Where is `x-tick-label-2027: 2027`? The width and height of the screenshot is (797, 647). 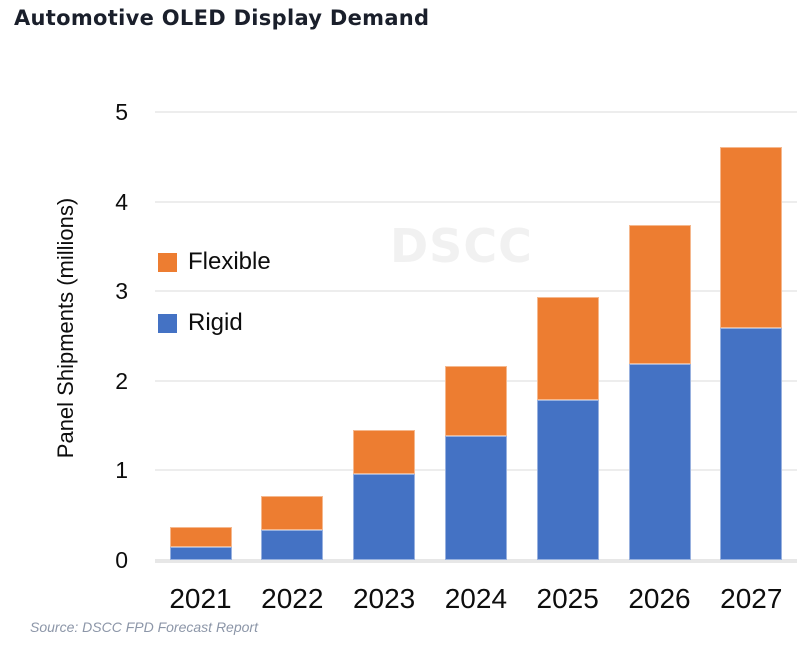 x-tick-label-2027: 2027 is located at coordinates (751, 598).